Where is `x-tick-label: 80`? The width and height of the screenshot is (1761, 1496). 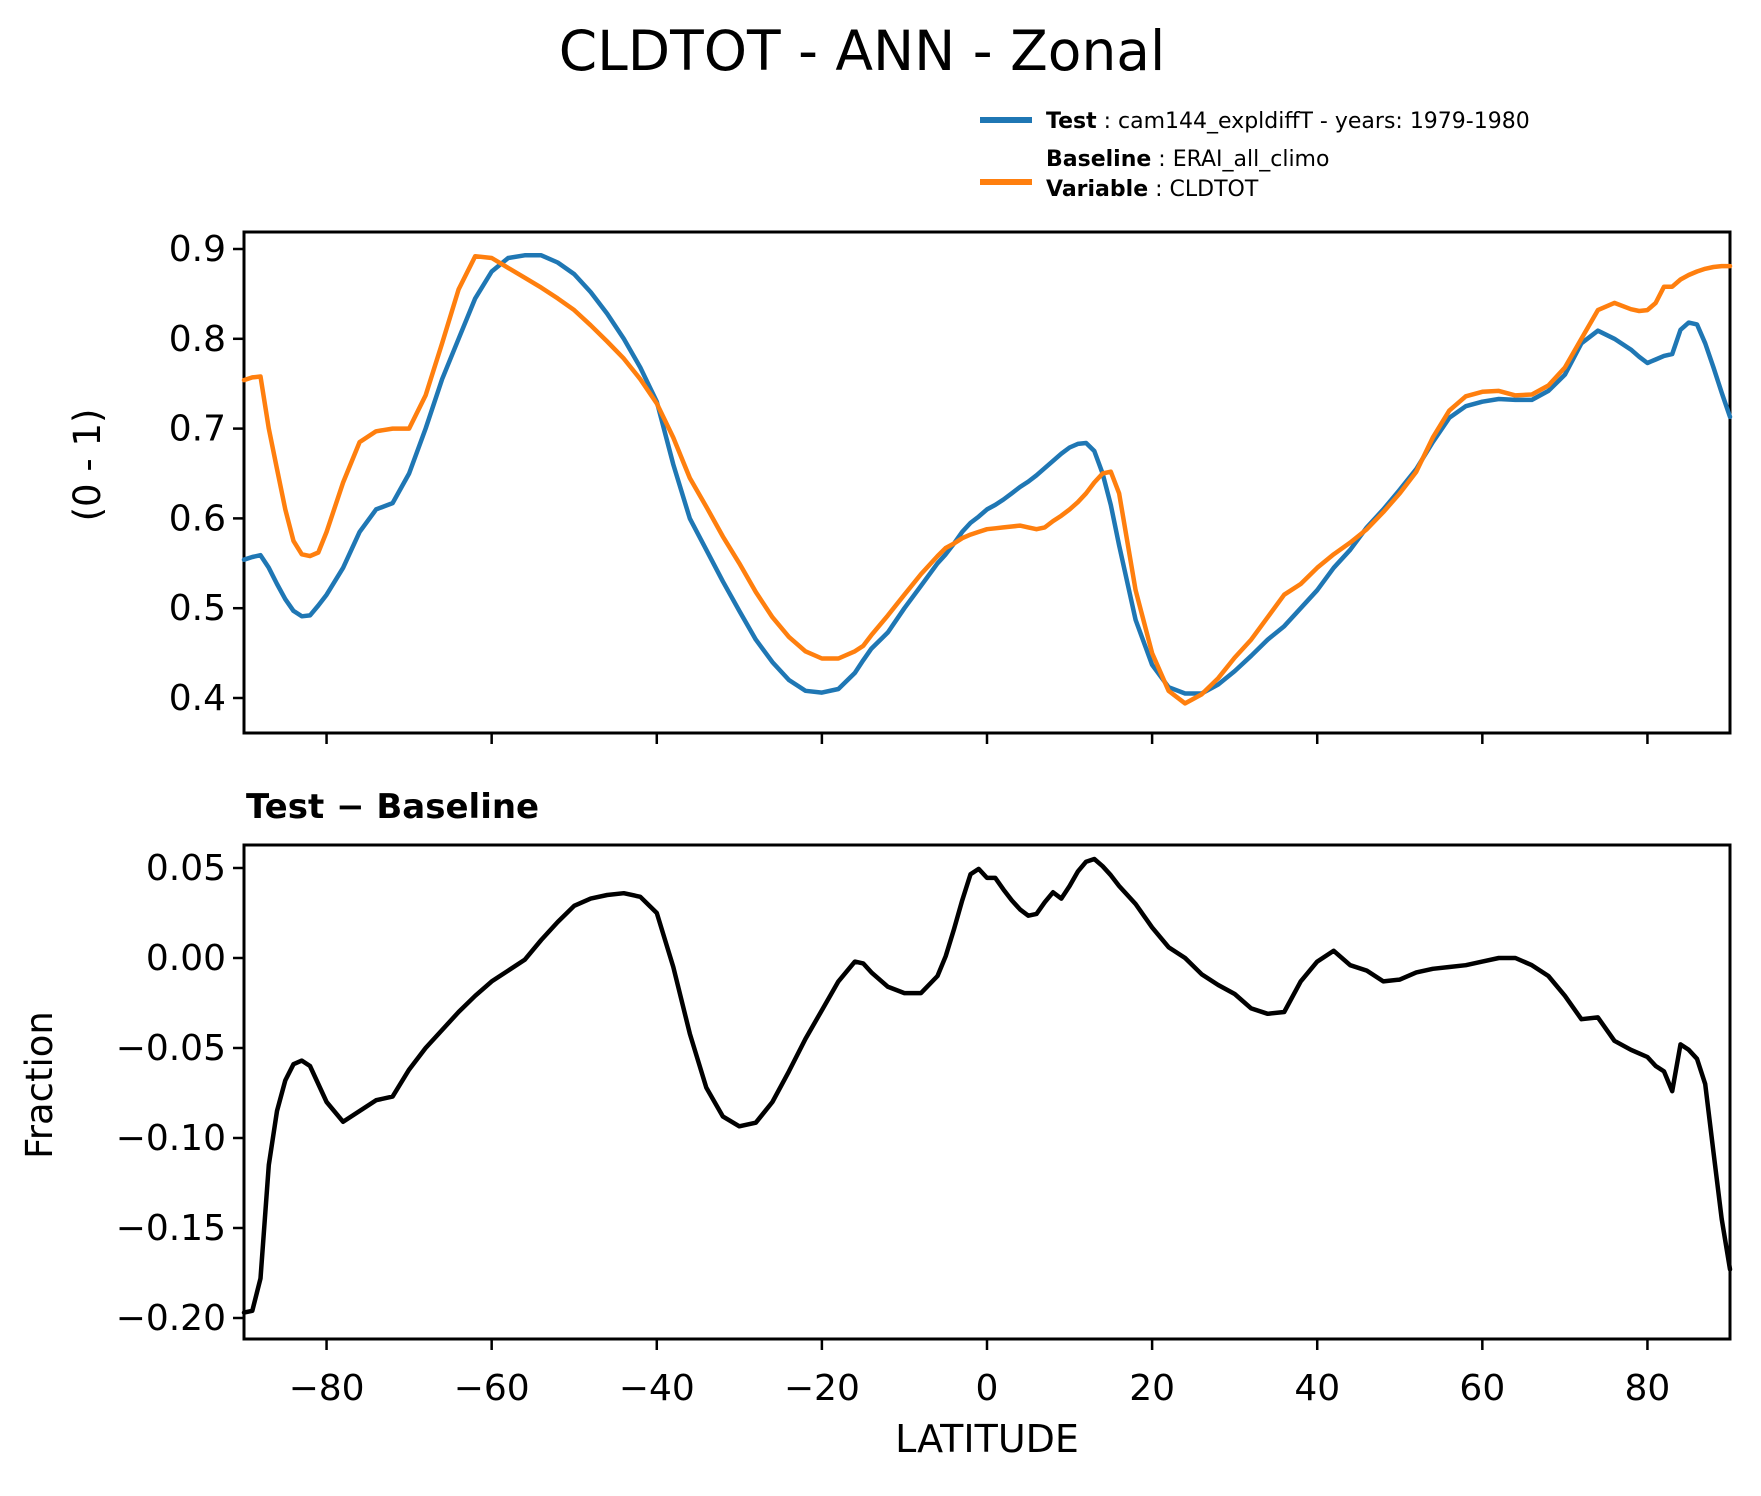 x-tick-label: 80 is located at coordinates (1648, 1388).